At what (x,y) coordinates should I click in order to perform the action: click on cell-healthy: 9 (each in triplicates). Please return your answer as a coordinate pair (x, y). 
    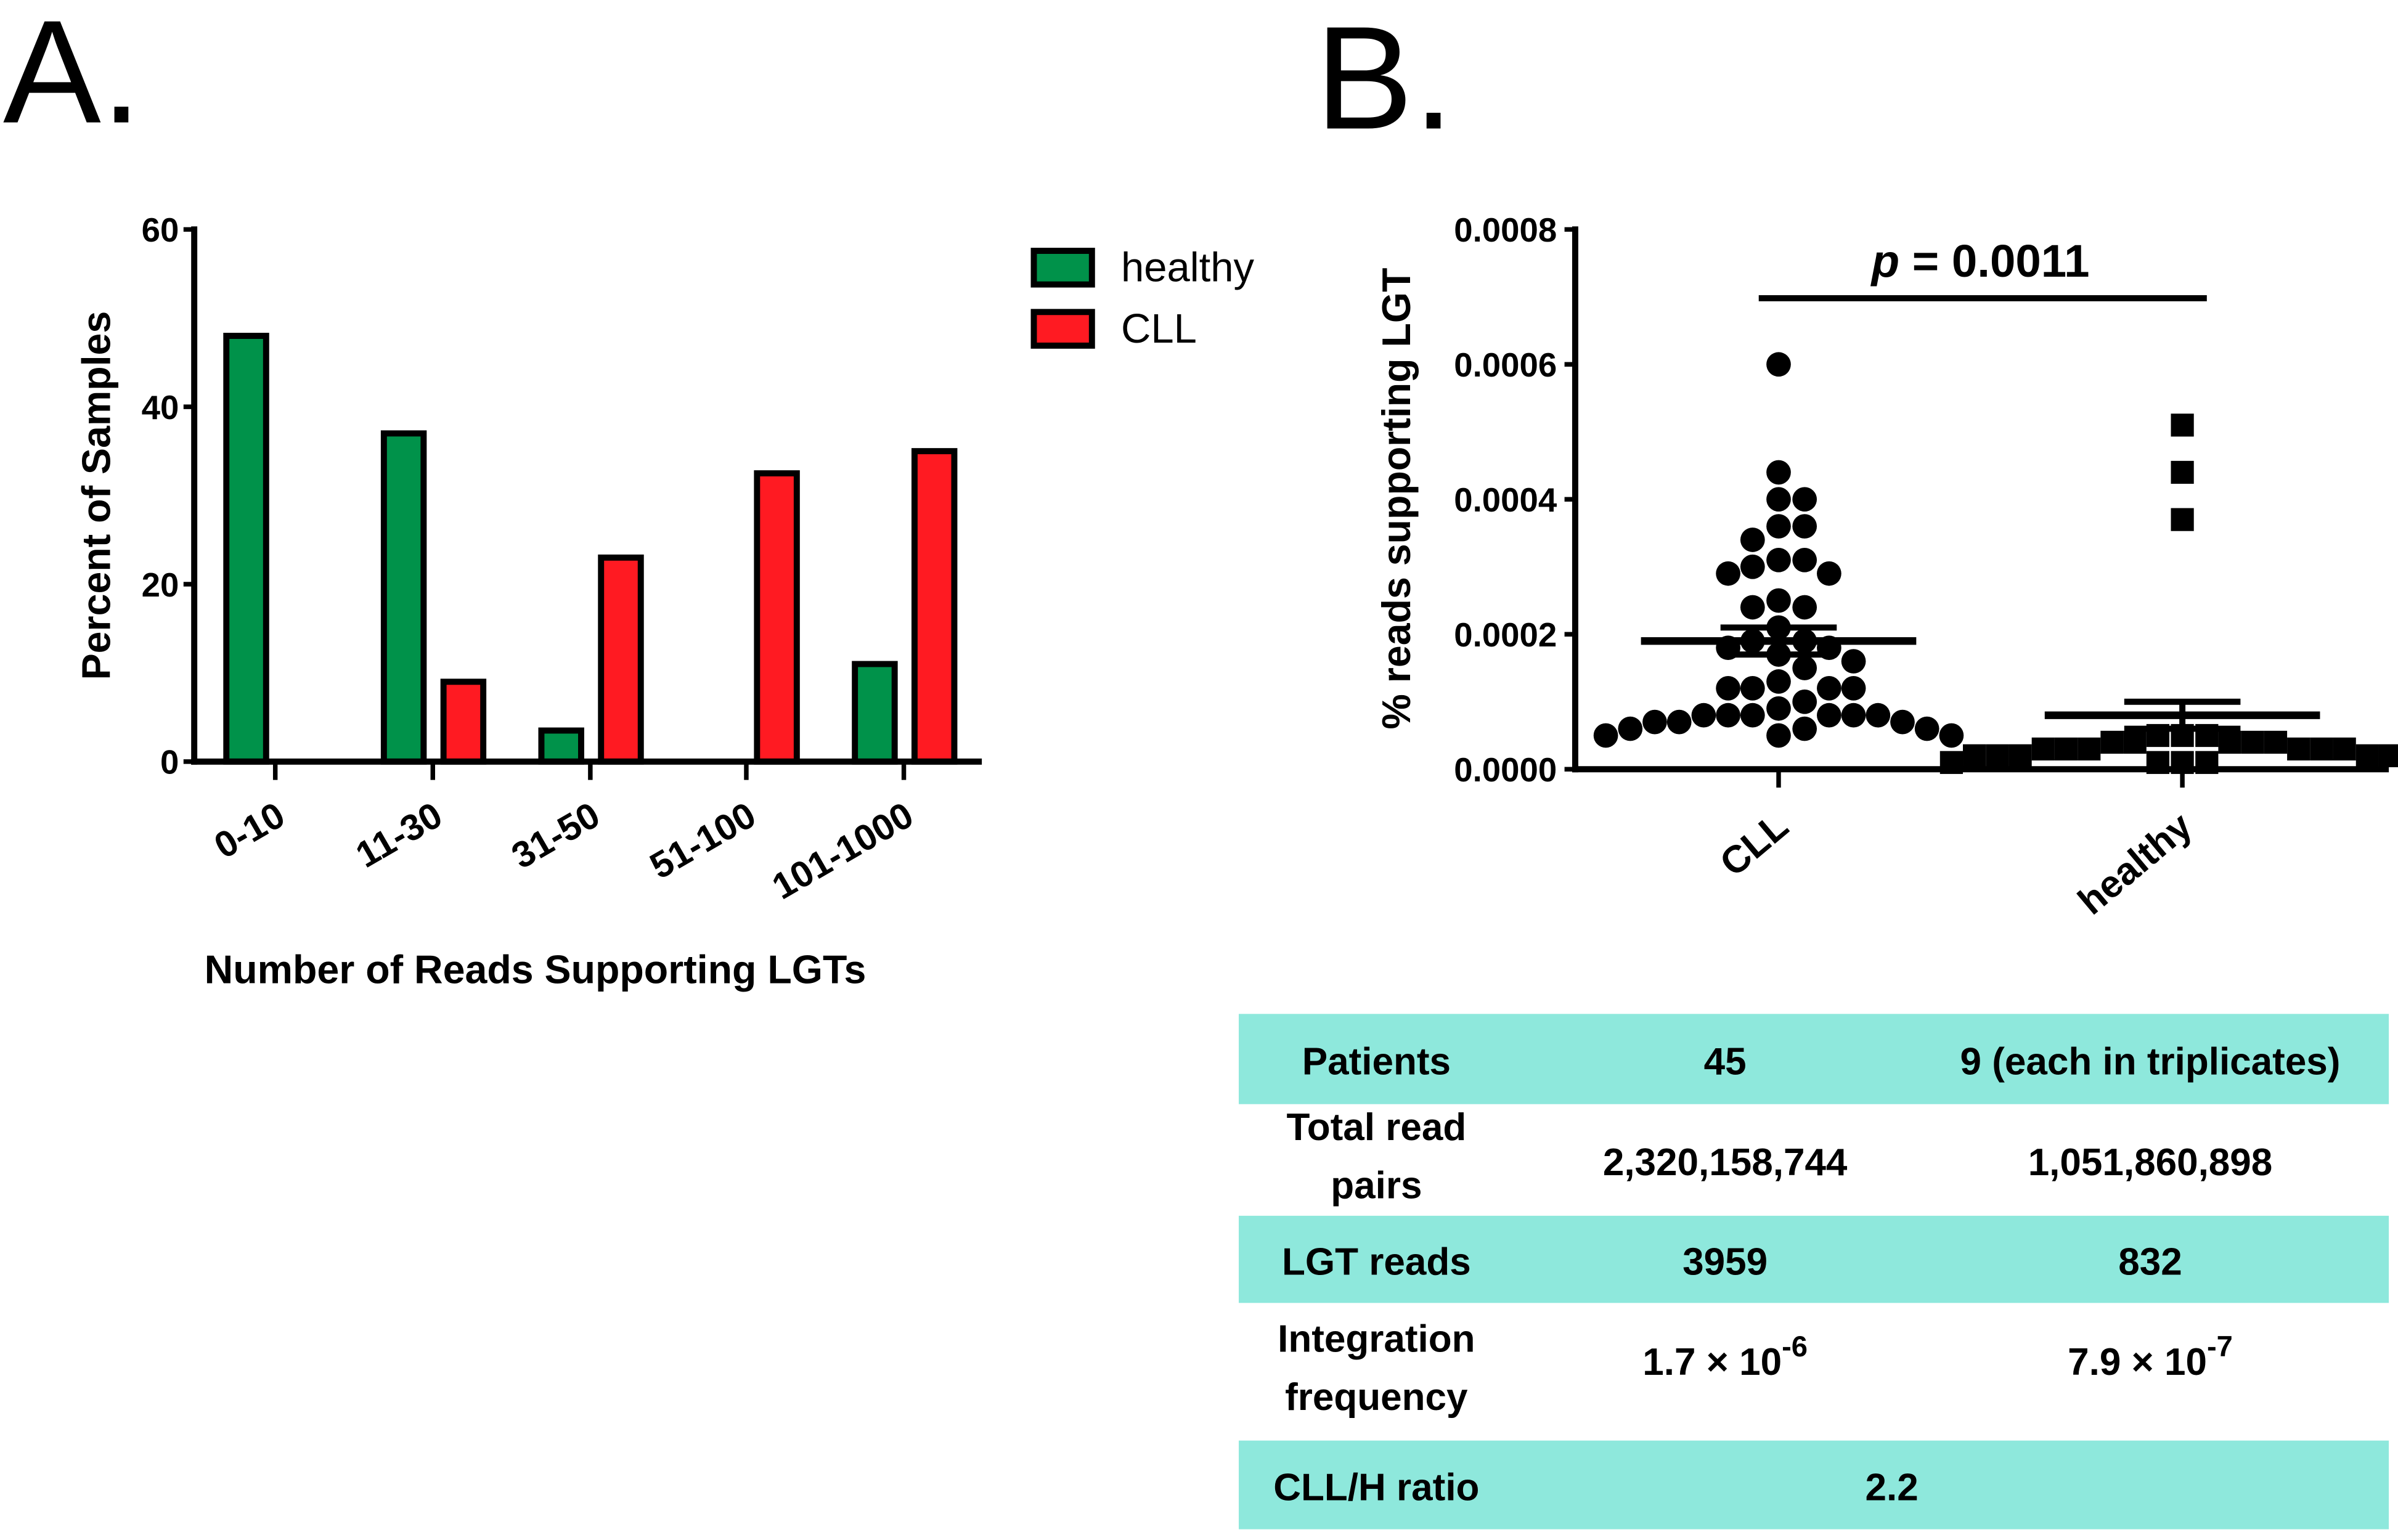
    Looking at the image, I should click on (2150, 1061).